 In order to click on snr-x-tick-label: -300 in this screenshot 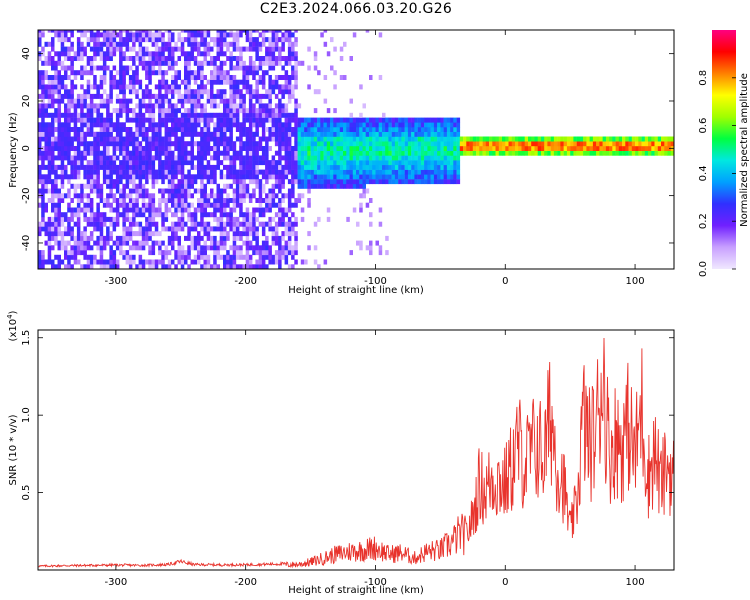, I will do `click(116, 582)`.